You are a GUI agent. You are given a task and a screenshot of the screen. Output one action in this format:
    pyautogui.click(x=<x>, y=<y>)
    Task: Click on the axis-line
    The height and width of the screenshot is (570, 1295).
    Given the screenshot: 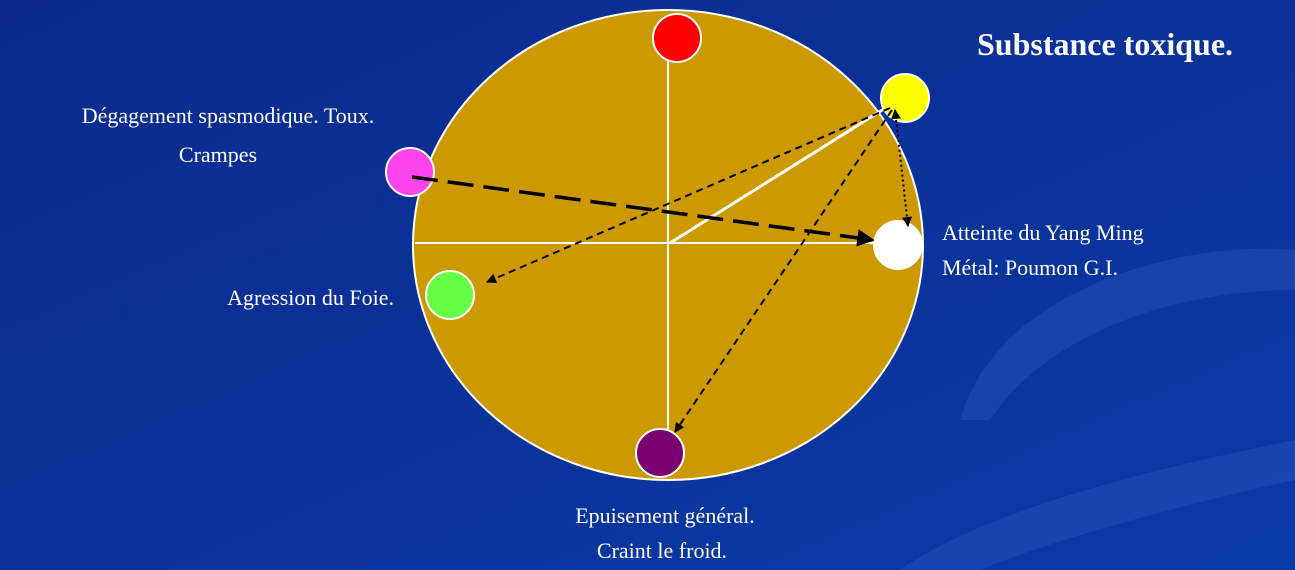 What is the action you would take?
    pyautogui.click(x=782, y=172)
    